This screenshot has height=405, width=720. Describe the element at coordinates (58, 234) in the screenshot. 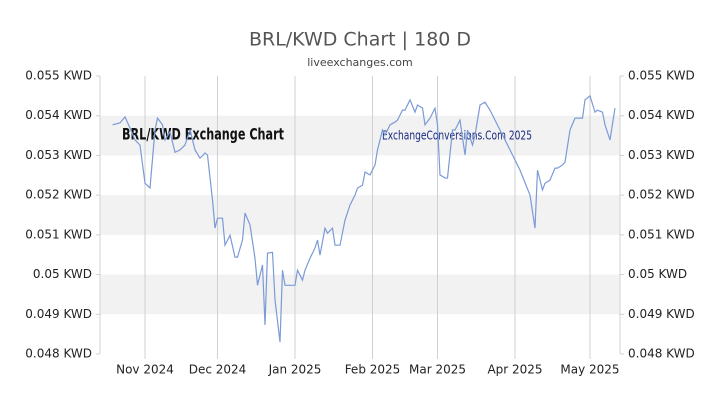

I see `y-tick-label: 0.051 KWD` at that location.